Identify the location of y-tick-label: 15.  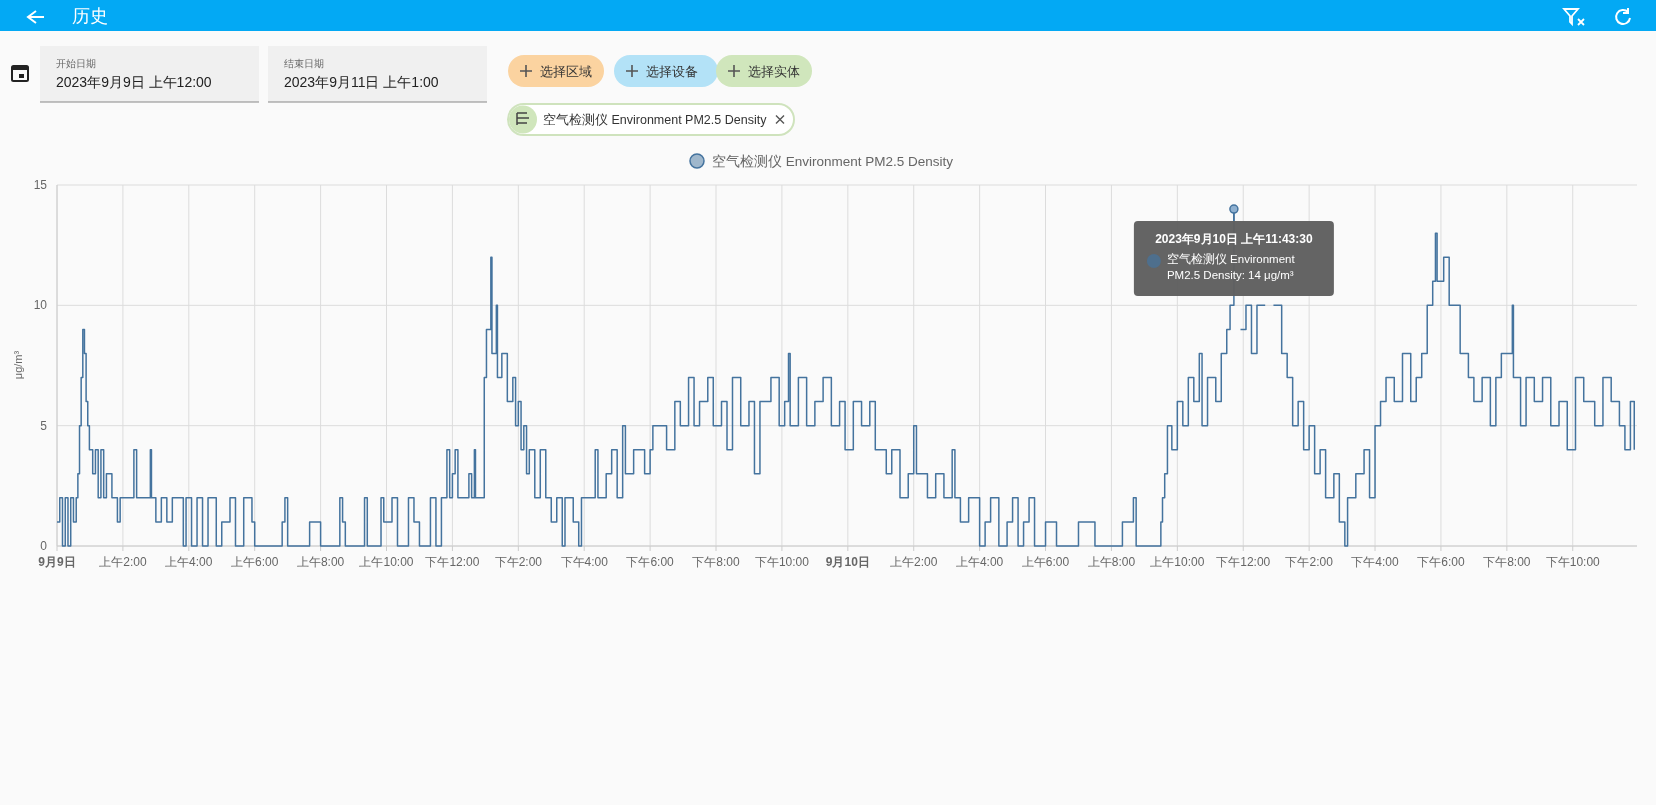
(40, 185).